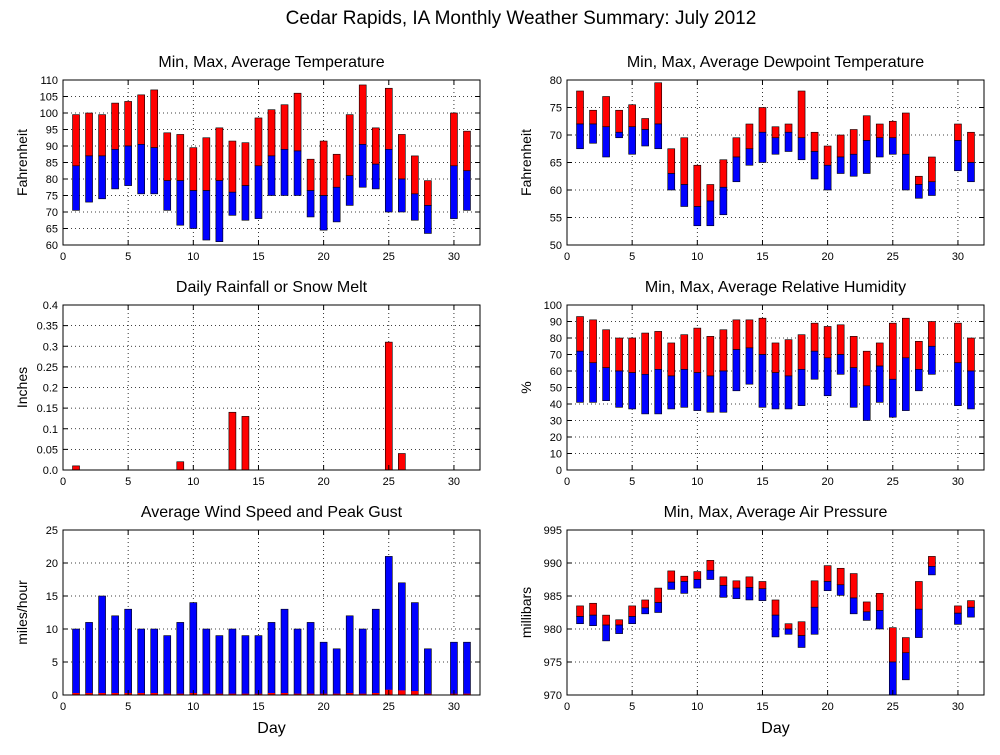 The image size is (1000, 755). Describe the element at coordinates (776, 512) in the screenshot. I see `chart-title: Min, Max, Average Air Pressure` at that location.